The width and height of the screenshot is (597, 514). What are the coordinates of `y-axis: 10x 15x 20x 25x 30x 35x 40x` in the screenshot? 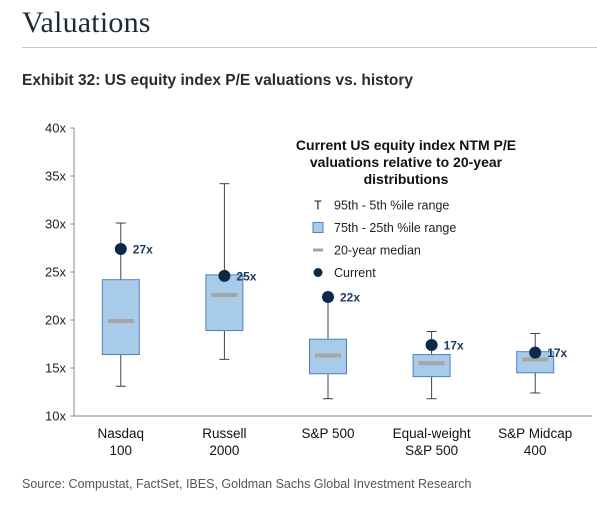 It's located at (60, 272).